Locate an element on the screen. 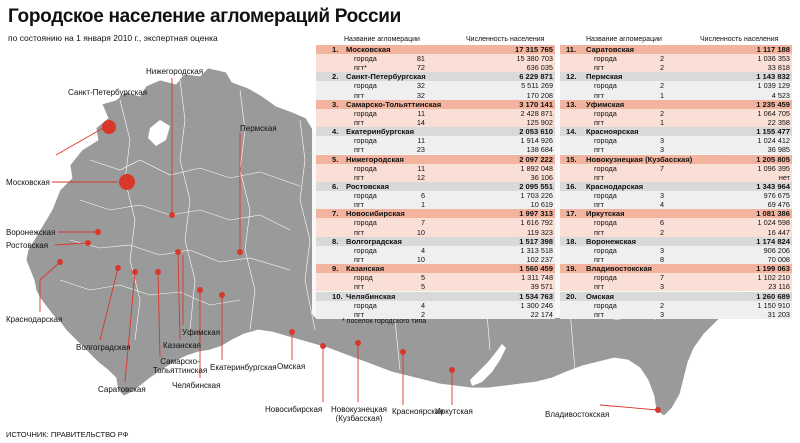 The width and height of the screenshot is (800, 443). label-voronezh: Воронежская is located at coordinates (31, 232).